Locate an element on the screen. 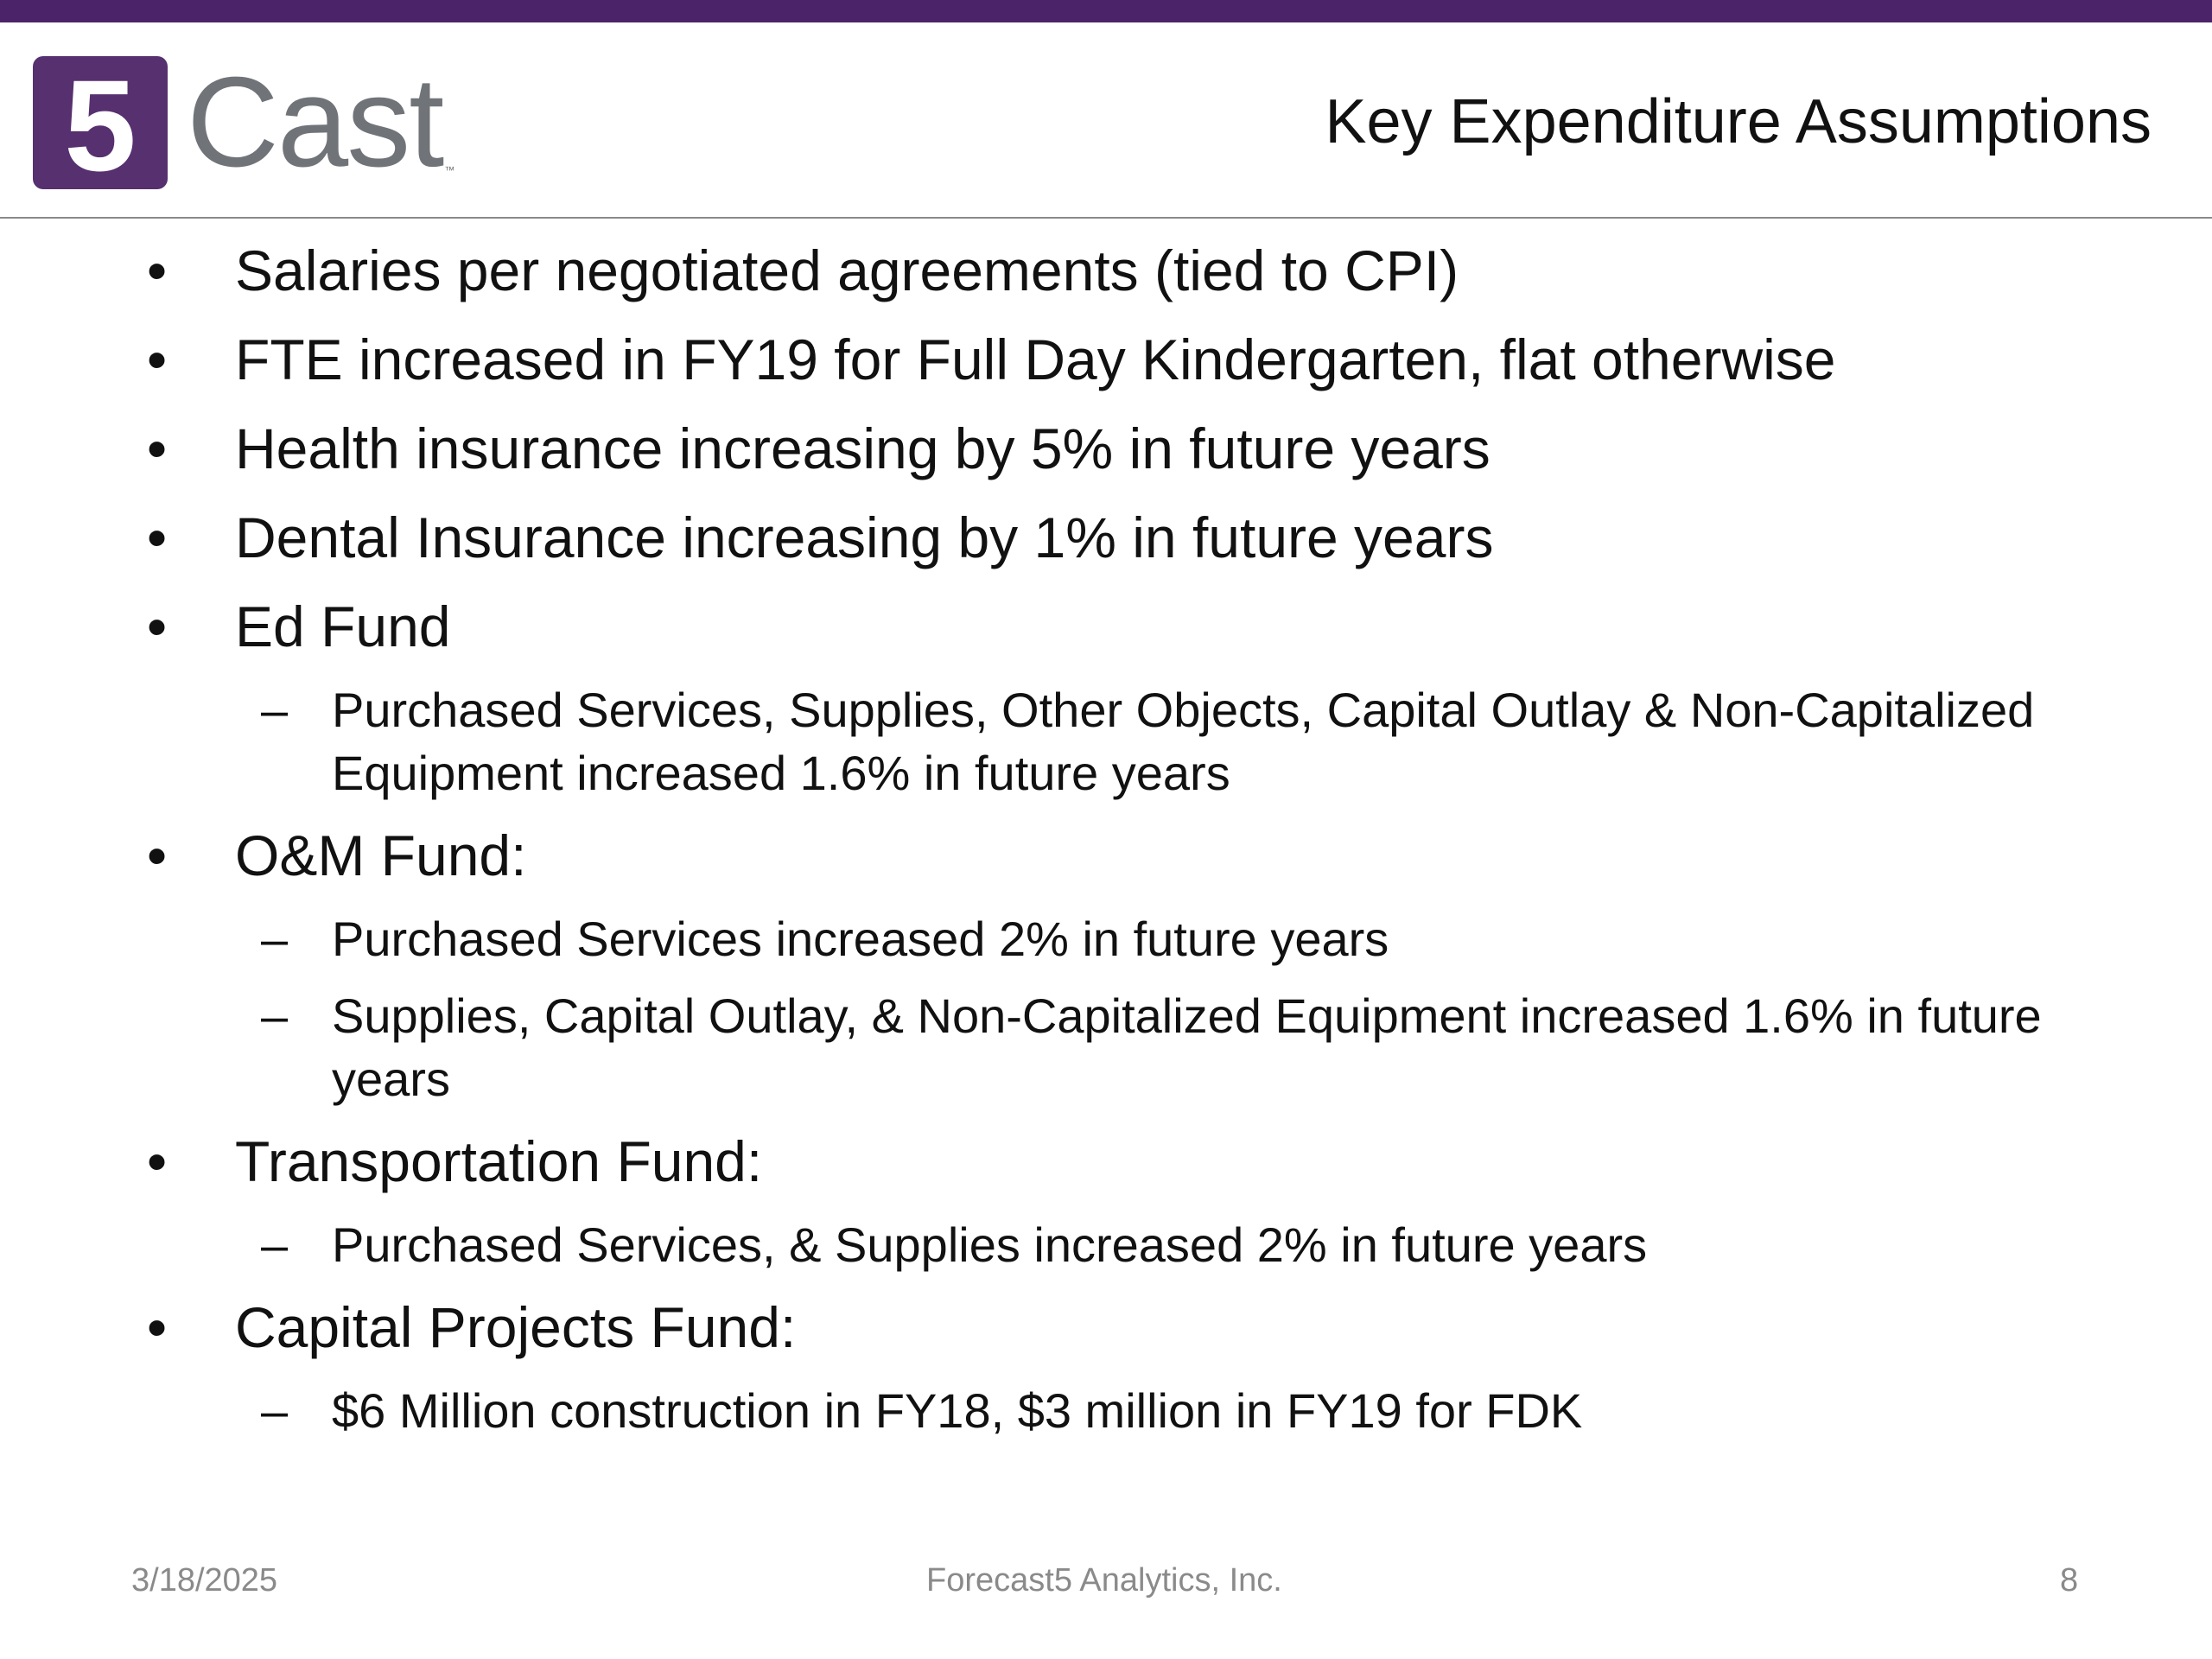 The height and width of the screenshot is (1659, 2212). logo-five-glyph: 5 is located at coordinates (100, 123).